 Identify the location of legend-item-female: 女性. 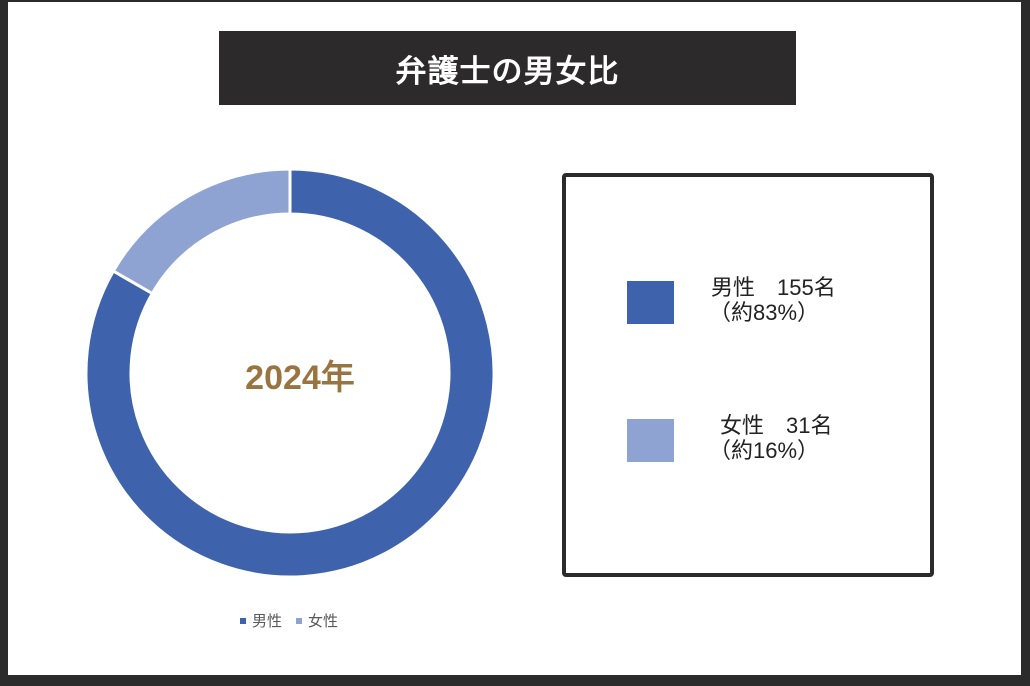
(317, 620).